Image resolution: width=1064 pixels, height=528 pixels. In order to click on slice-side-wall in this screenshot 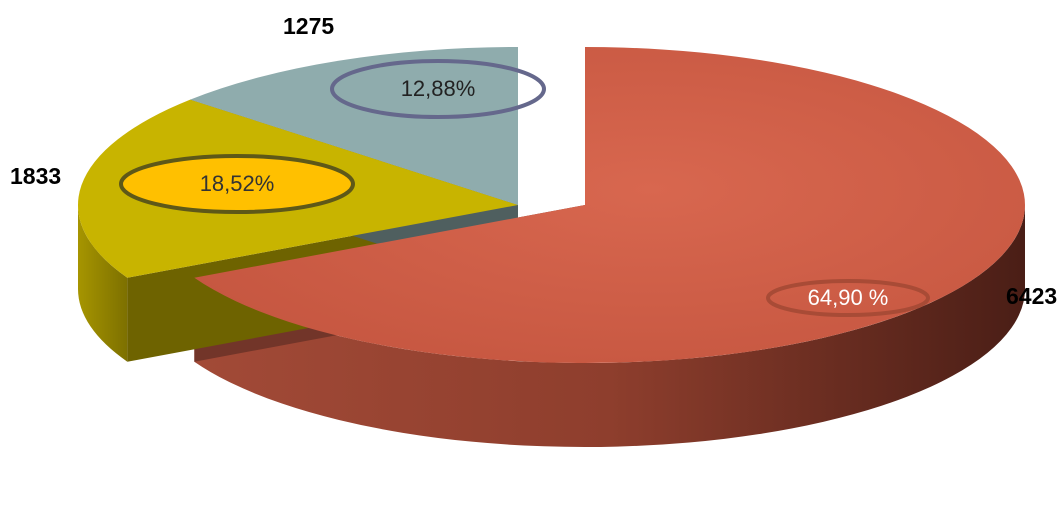, I will do `click(103, 283)`.